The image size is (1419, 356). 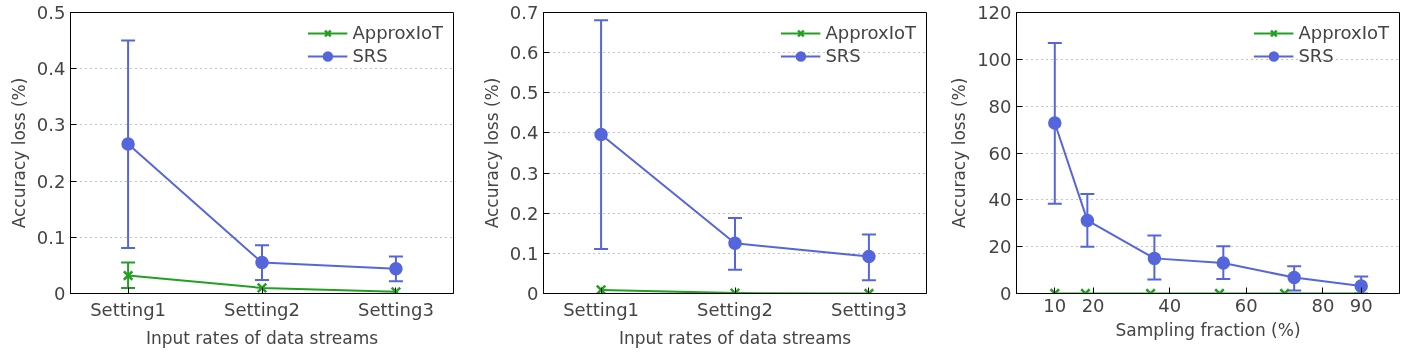 I want to click on x-tick-label: 40, so click(x=1170, y=305).